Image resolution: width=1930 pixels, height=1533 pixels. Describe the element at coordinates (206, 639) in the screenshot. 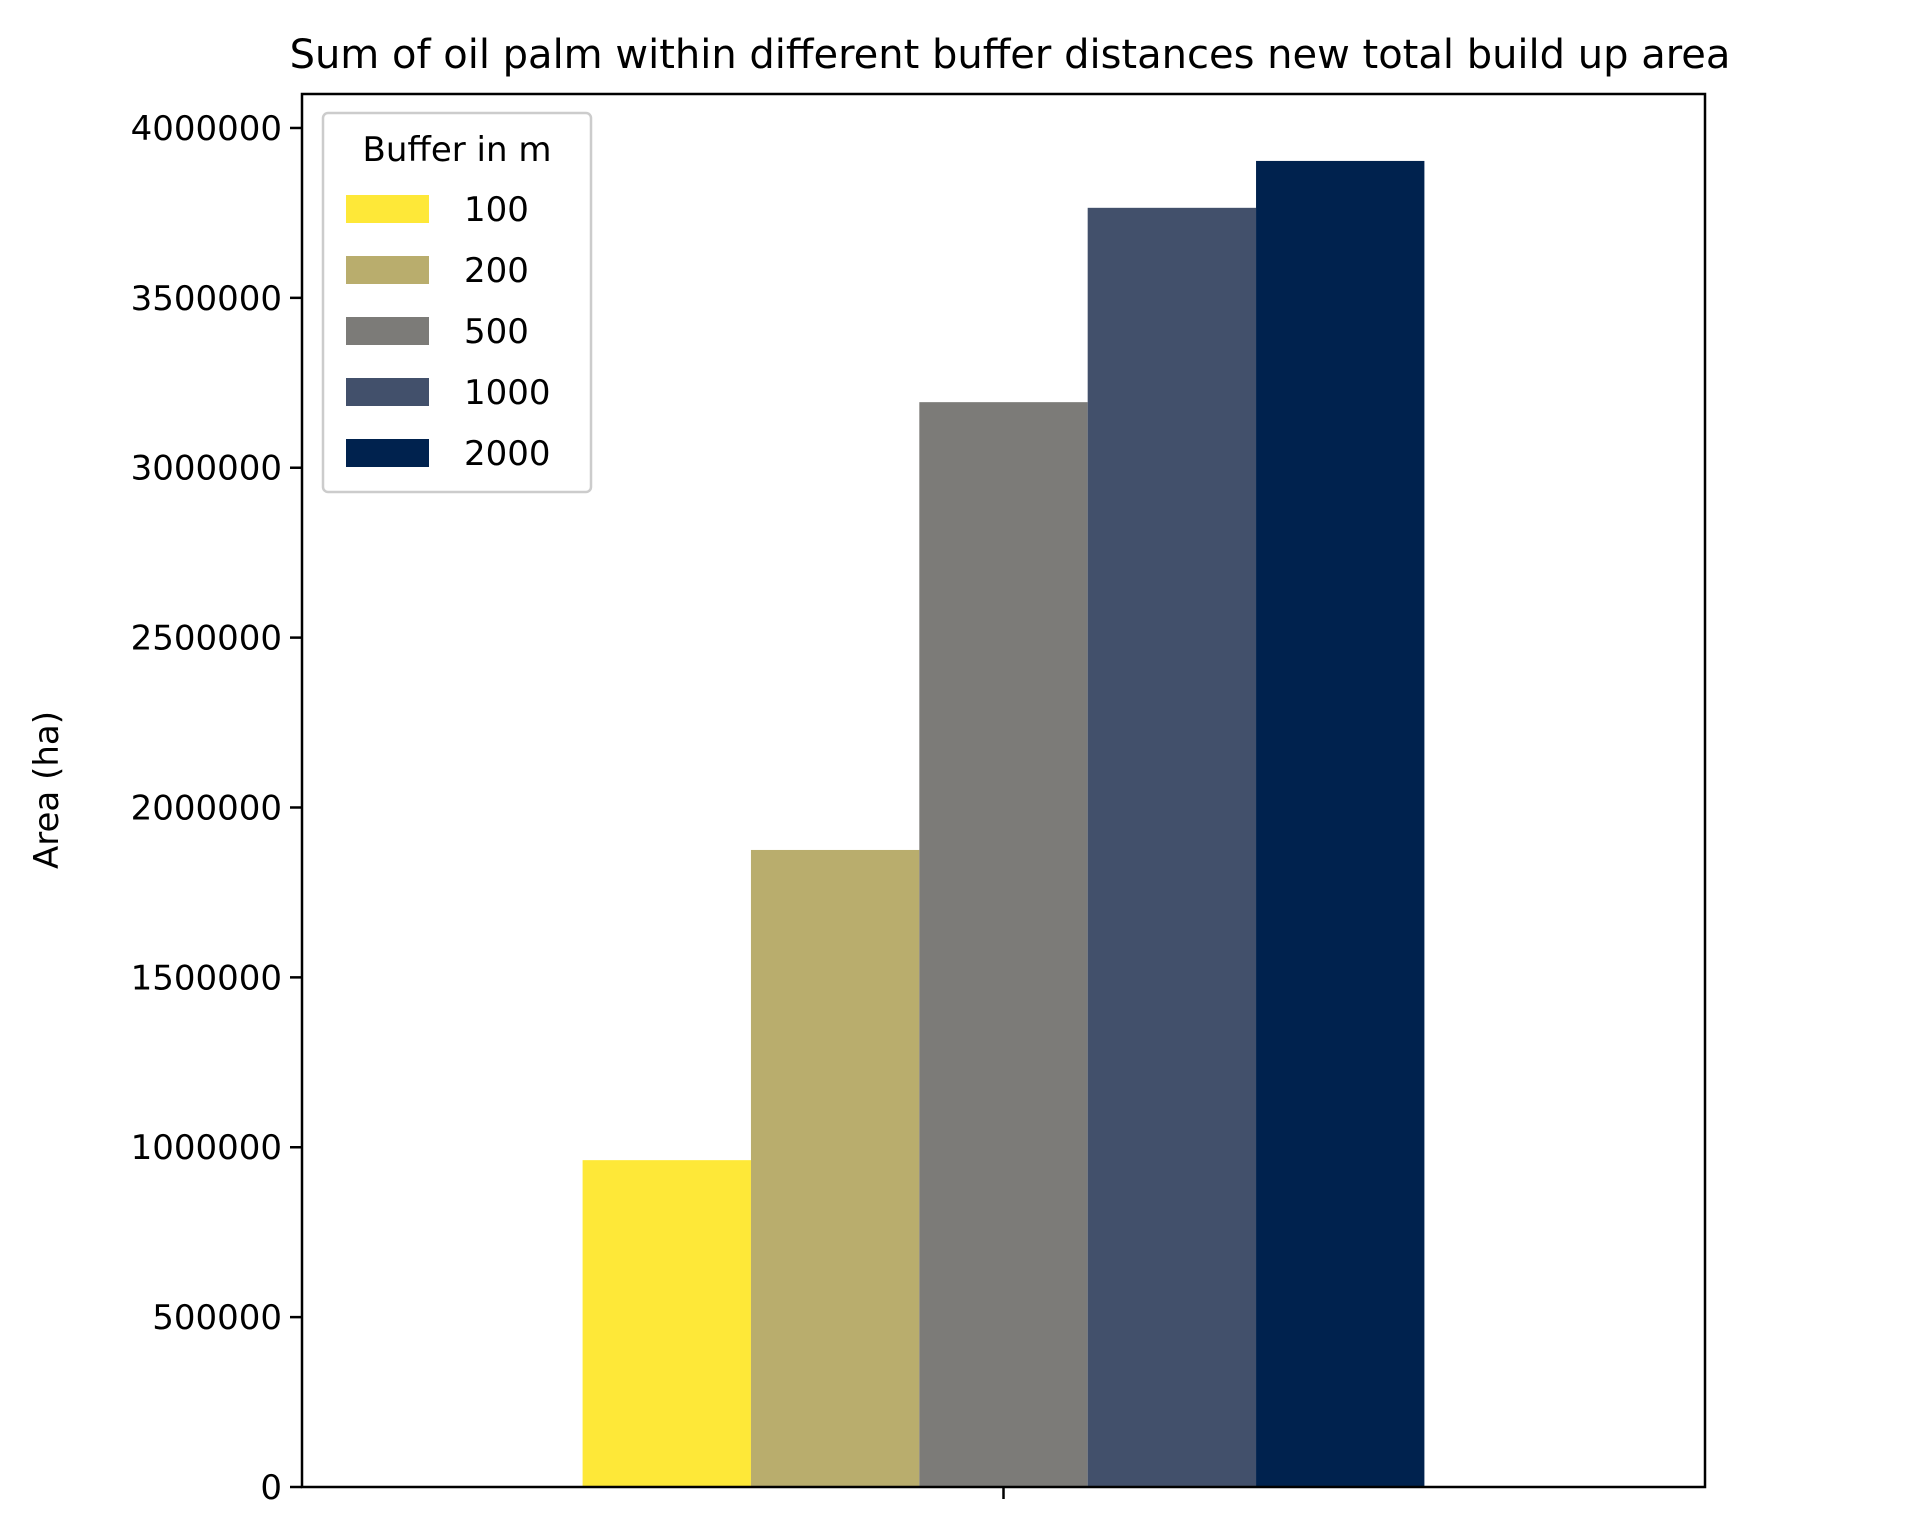

I see `y-tick-label: 2500000` at that location.